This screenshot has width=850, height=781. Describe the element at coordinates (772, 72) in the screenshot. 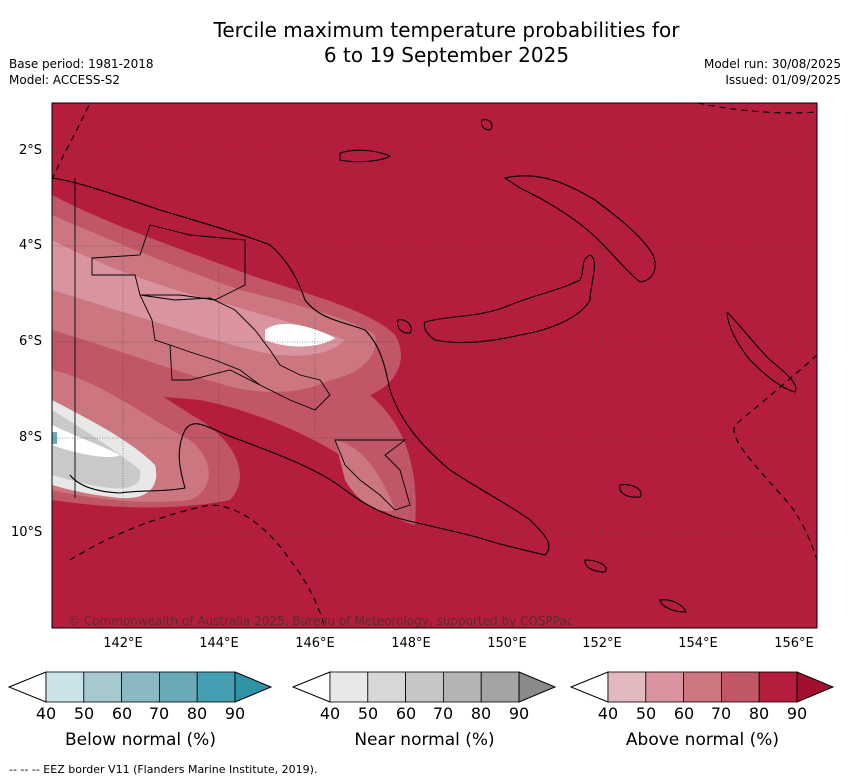

I see `meta-right: Model run: 30/08/2025 Issued: 01/09/2025` at that location.